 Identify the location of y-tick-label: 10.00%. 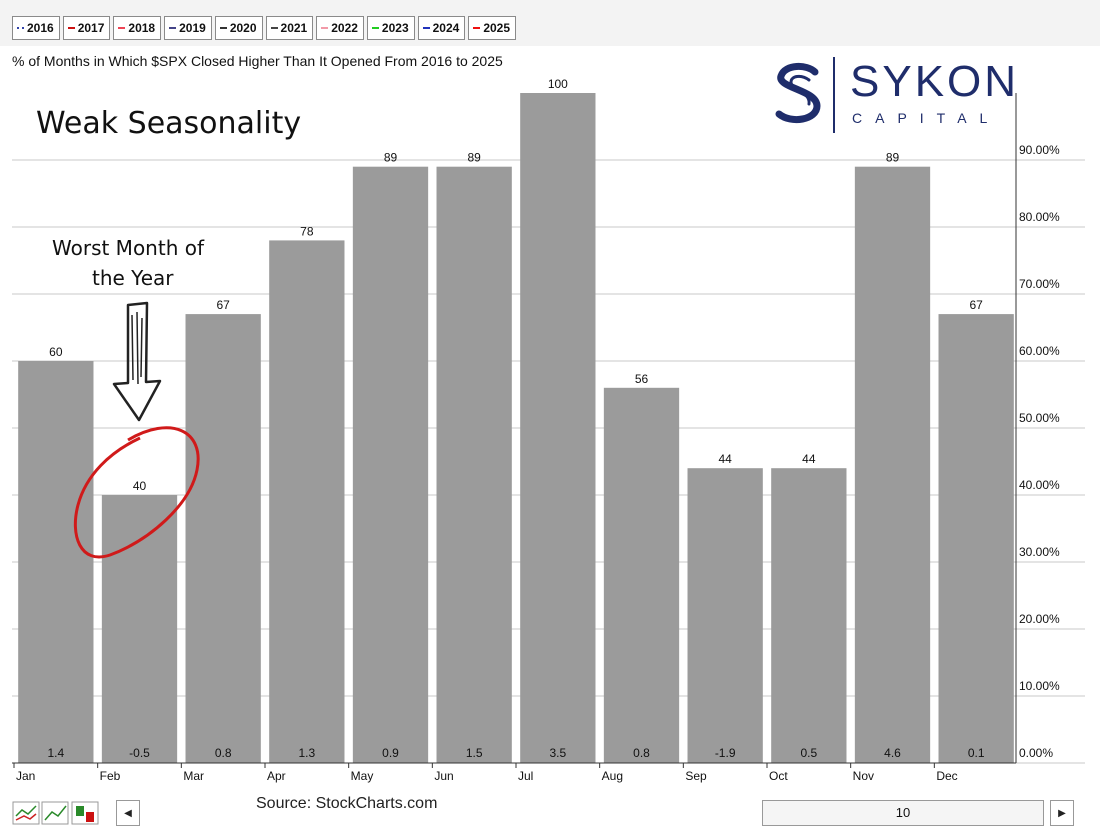
(1039, 686).